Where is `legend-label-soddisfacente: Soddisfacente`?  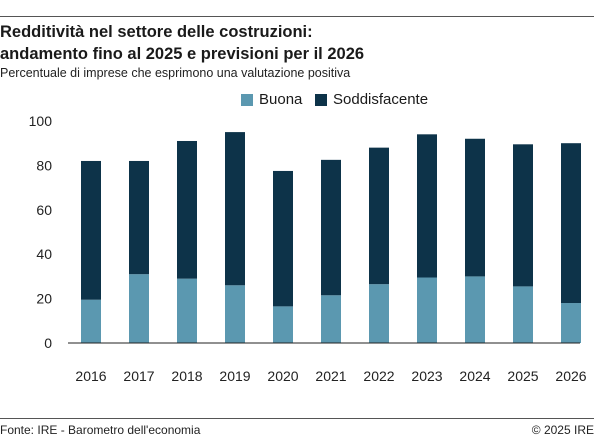
legend-label-soddisfacente: Soddisfacente is located at coordinates (381, 99).